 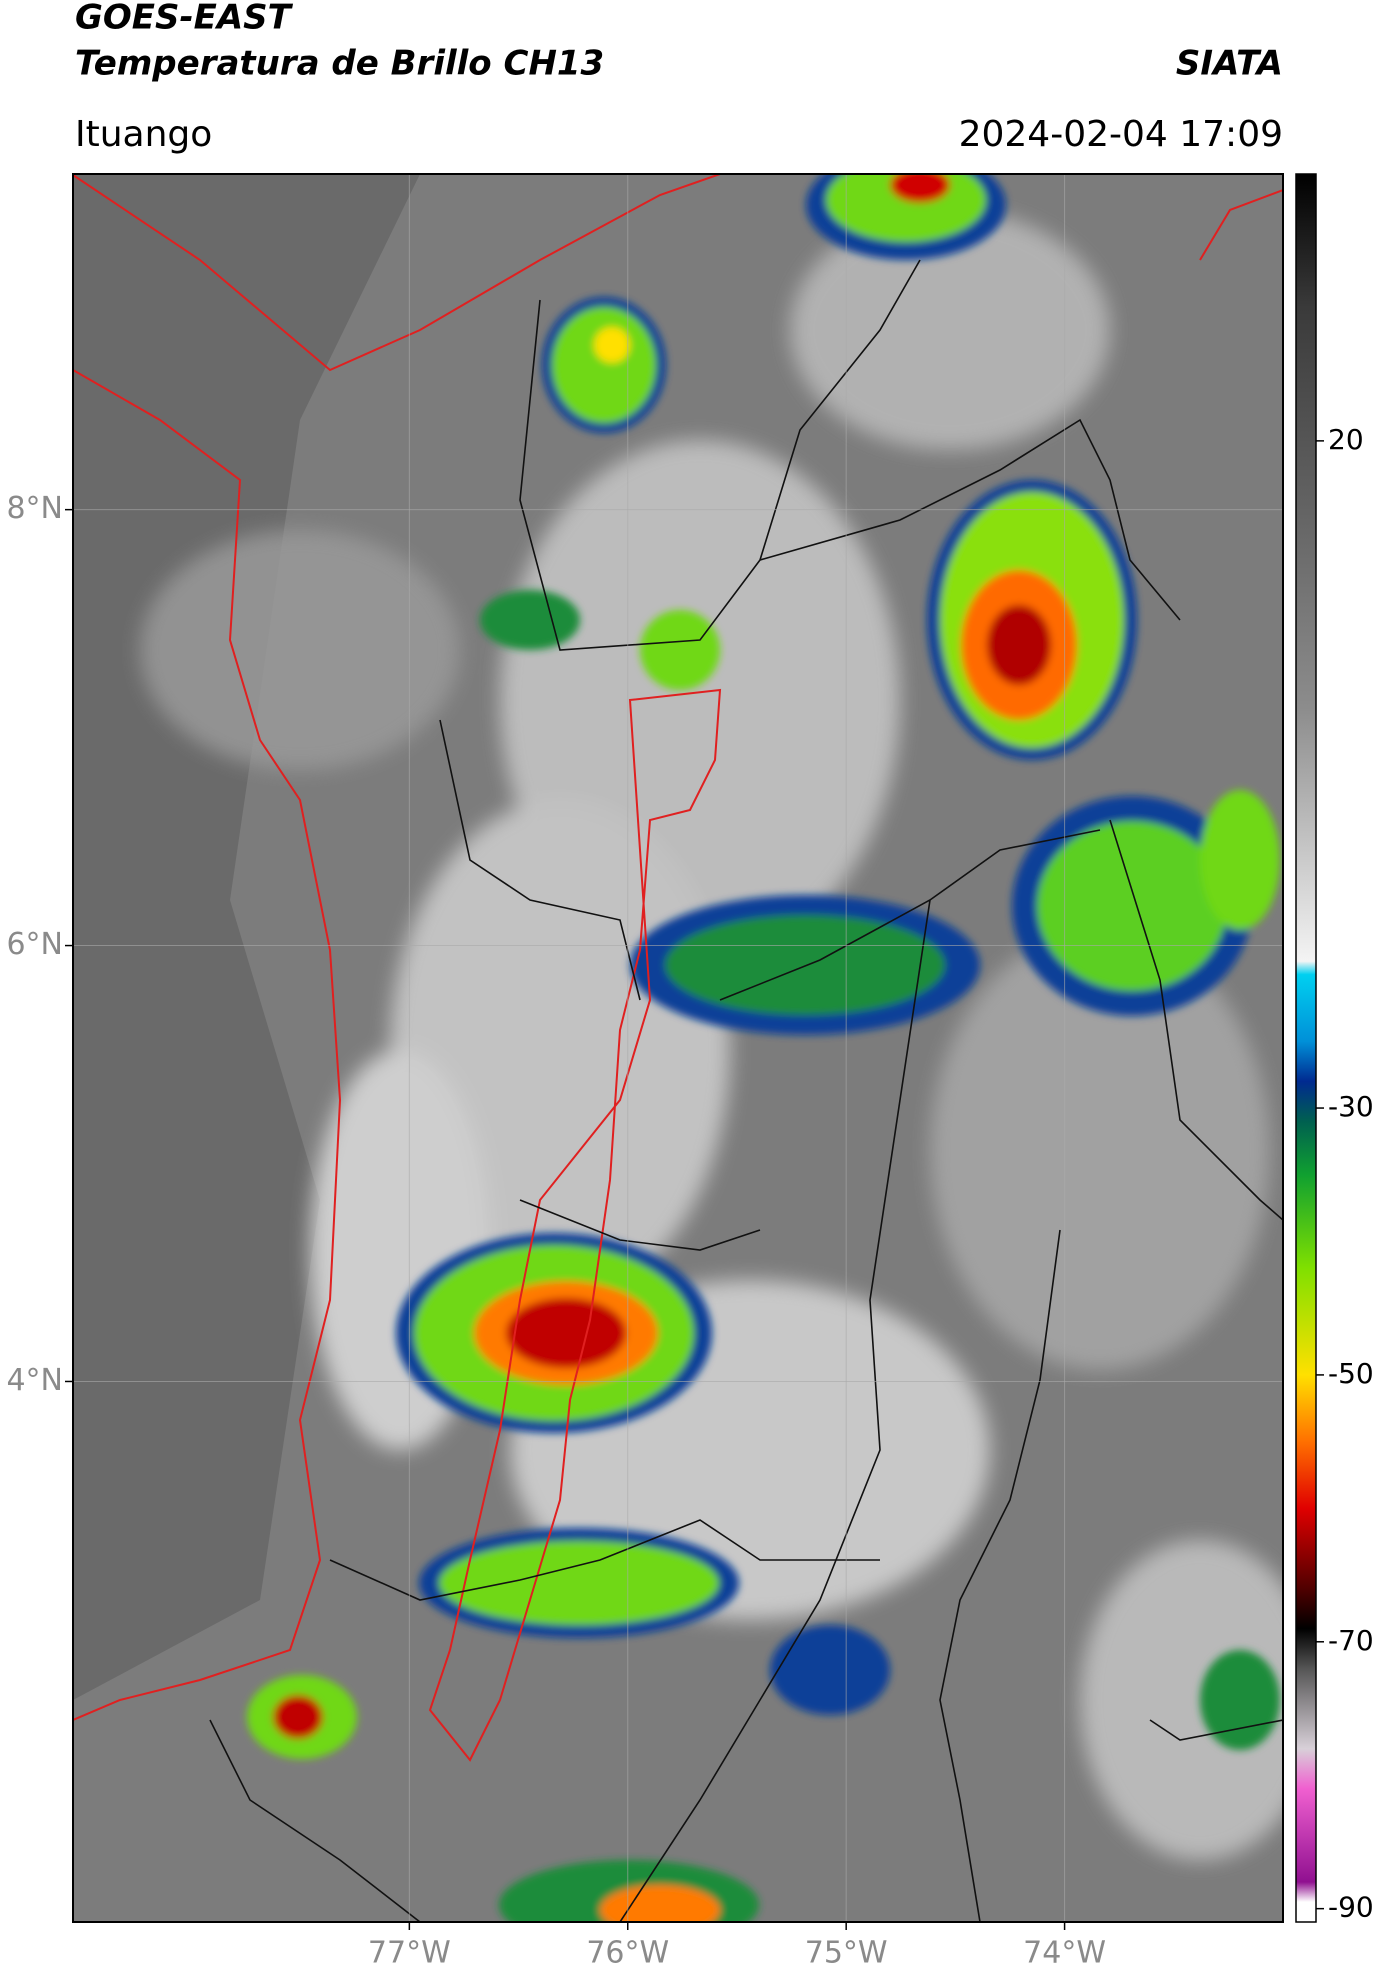 What do you see at coordinates (339, 64) in the screenshot?
I see `subtitle: Temperatura de Brillo CH13` at bounding box center [339, 64].